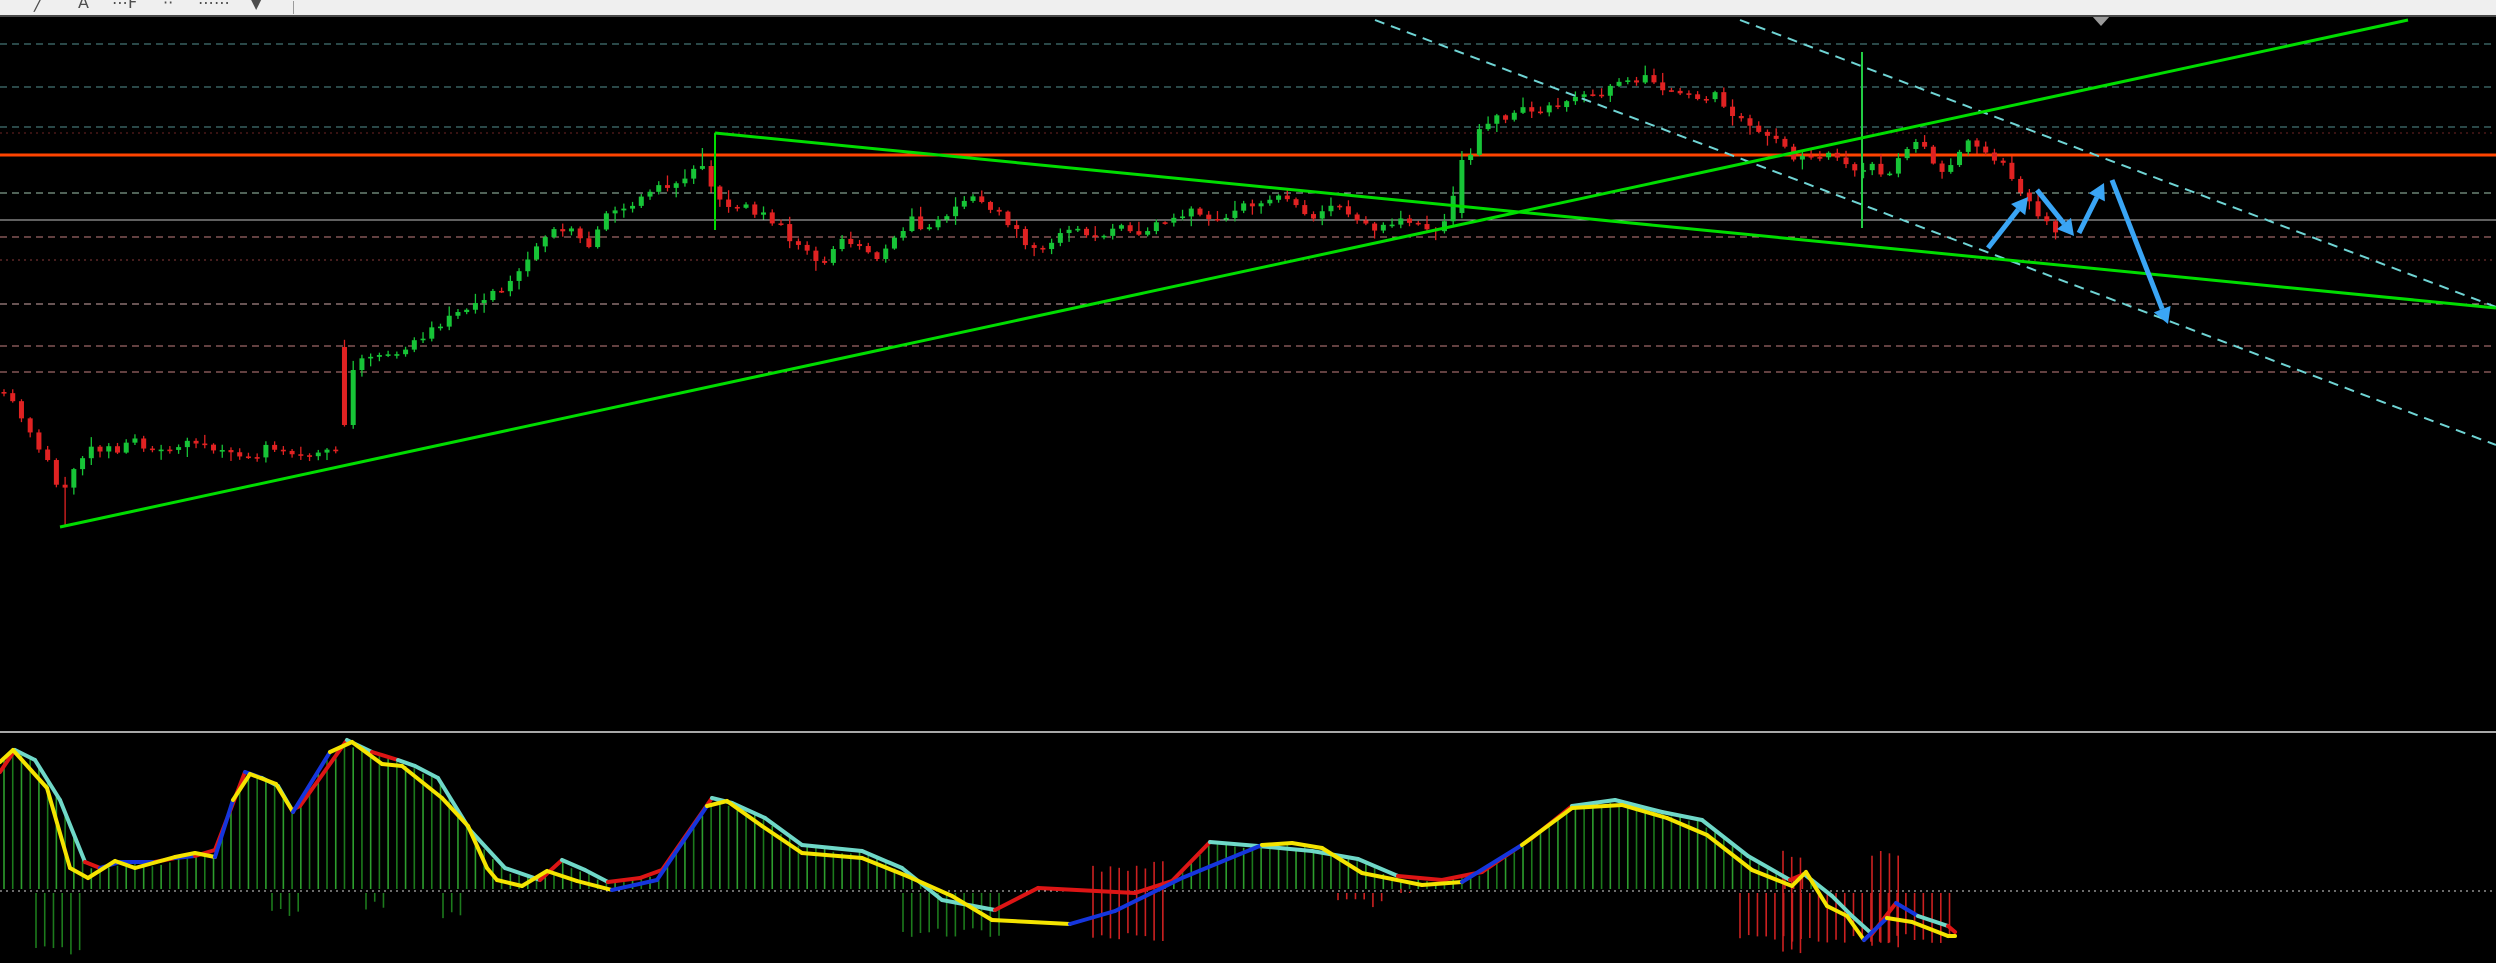 The height and width of the screenshot is (963, 2496). I want to click on chart-shift-marker, so click(2101, 21).